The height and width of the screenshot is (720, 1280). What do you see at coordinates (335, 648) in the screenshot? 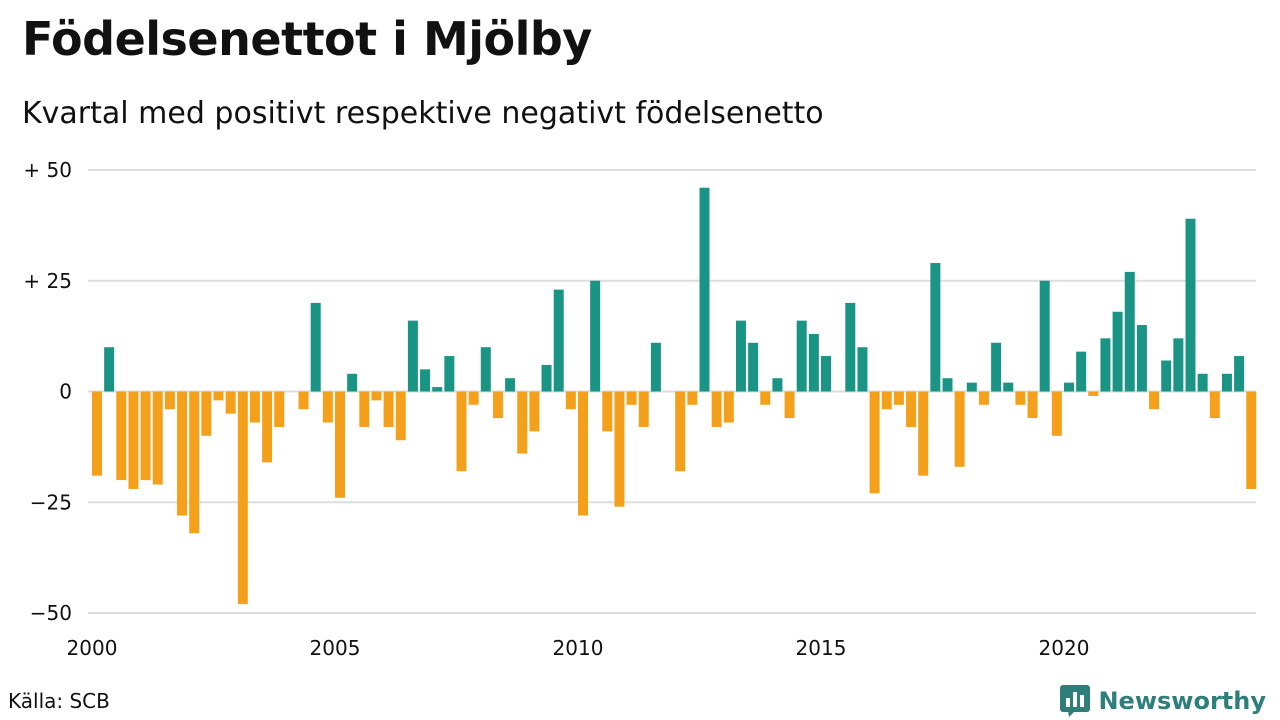
I see `x-tick-label: 2005` at bounding box center [335, 648].